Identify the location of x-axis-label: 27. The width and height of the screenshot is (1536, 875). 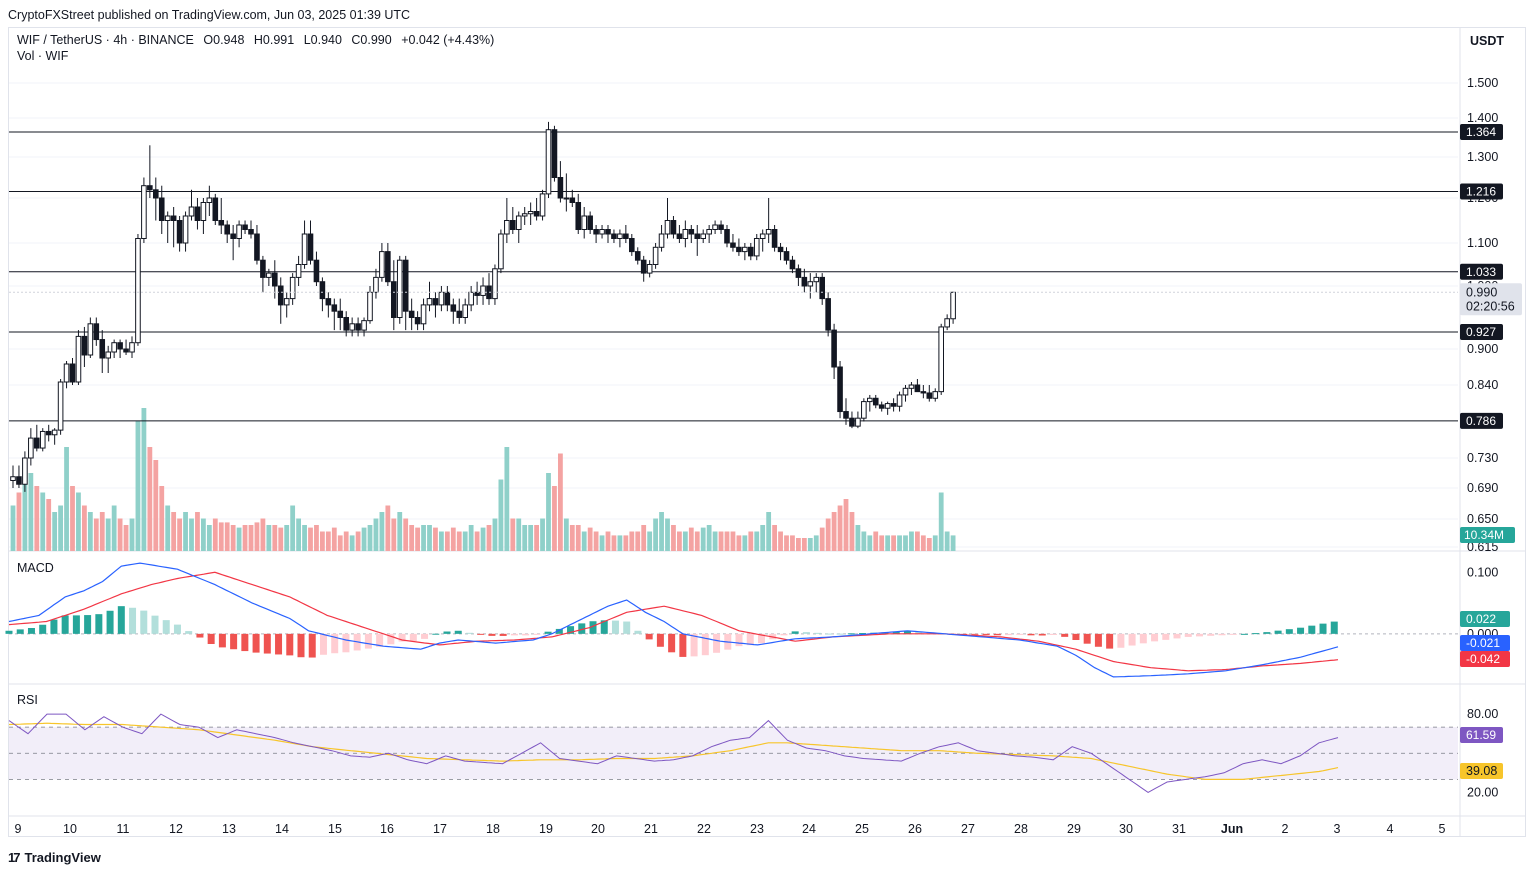
(968, 829).